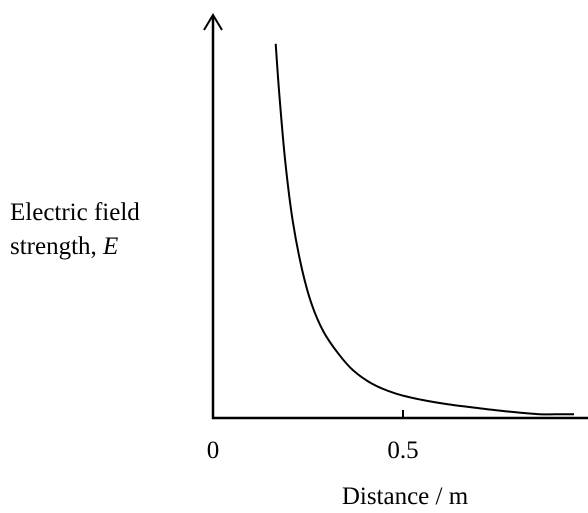 The image size is (588, 513). I want to click on y-axis-title-line-2: strength, E, so click(75, 247).